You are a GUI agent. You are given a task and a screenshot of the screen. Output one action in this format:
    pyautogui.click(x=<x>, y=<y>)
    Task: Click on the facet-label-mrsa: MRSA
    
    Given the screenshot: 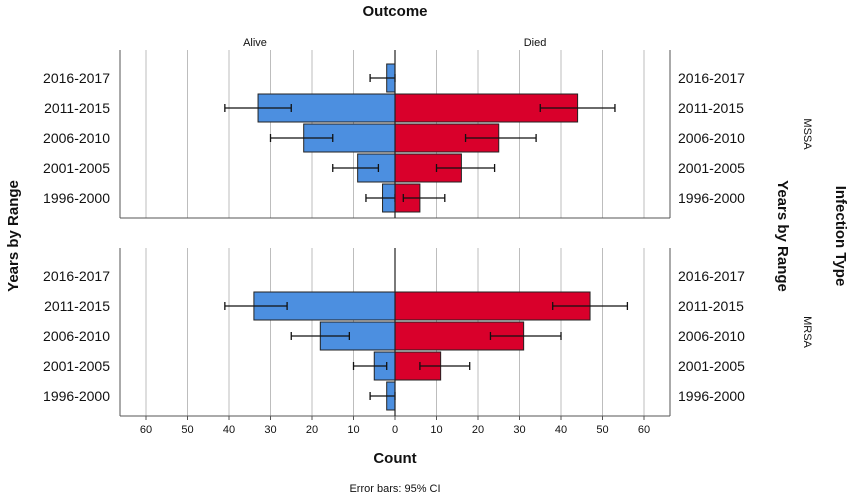 What is the action you would take?
    pyautogui.click(x=807, y=332)
    